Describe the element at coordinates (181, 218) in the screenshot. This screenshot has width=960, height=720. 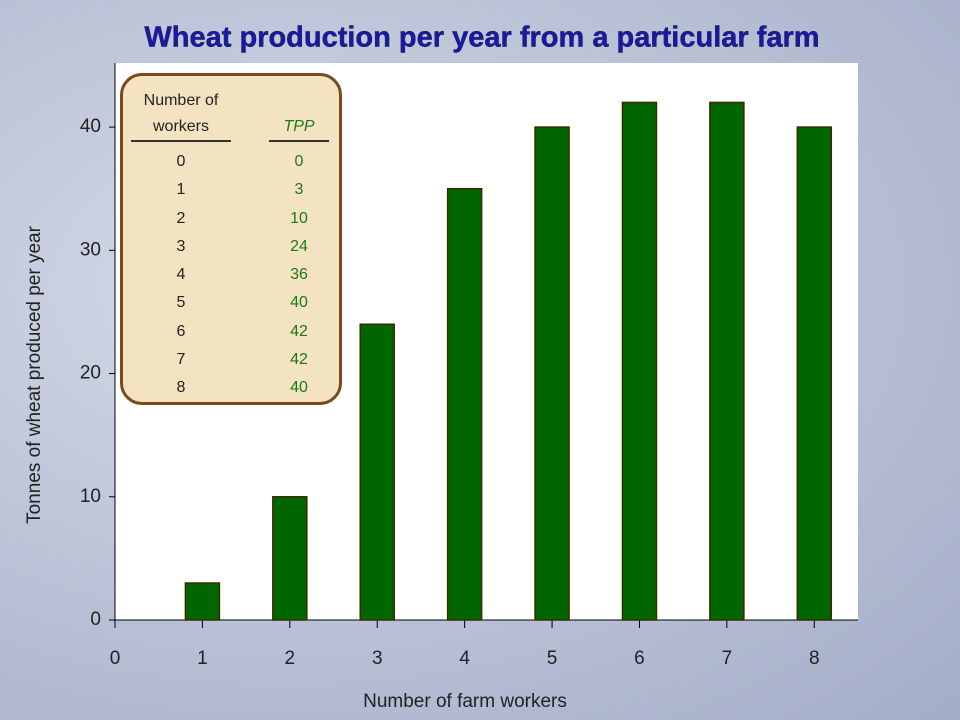
I see `table-cell: 2` at that location.